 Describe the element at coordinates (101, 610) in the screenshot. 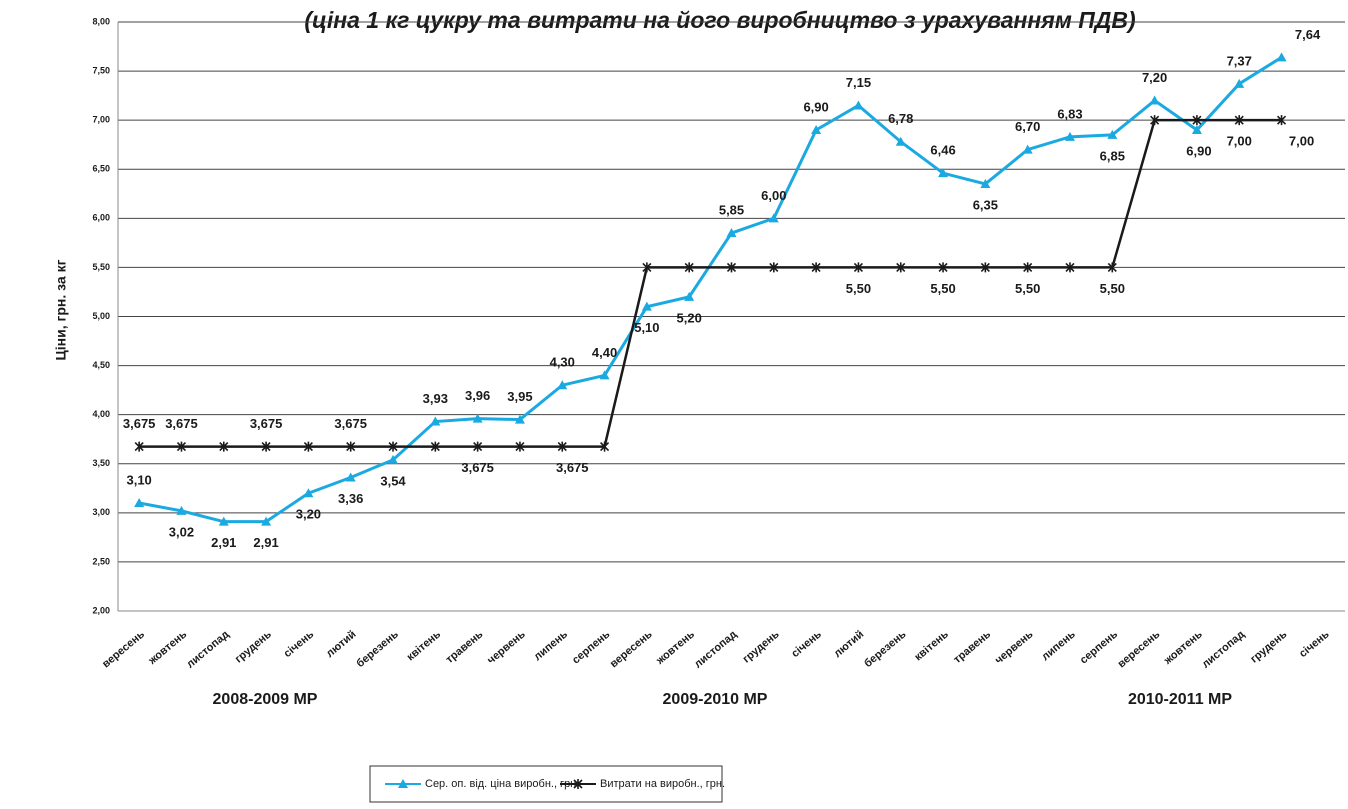

I see `y-tick-label: 2,00` at that location.